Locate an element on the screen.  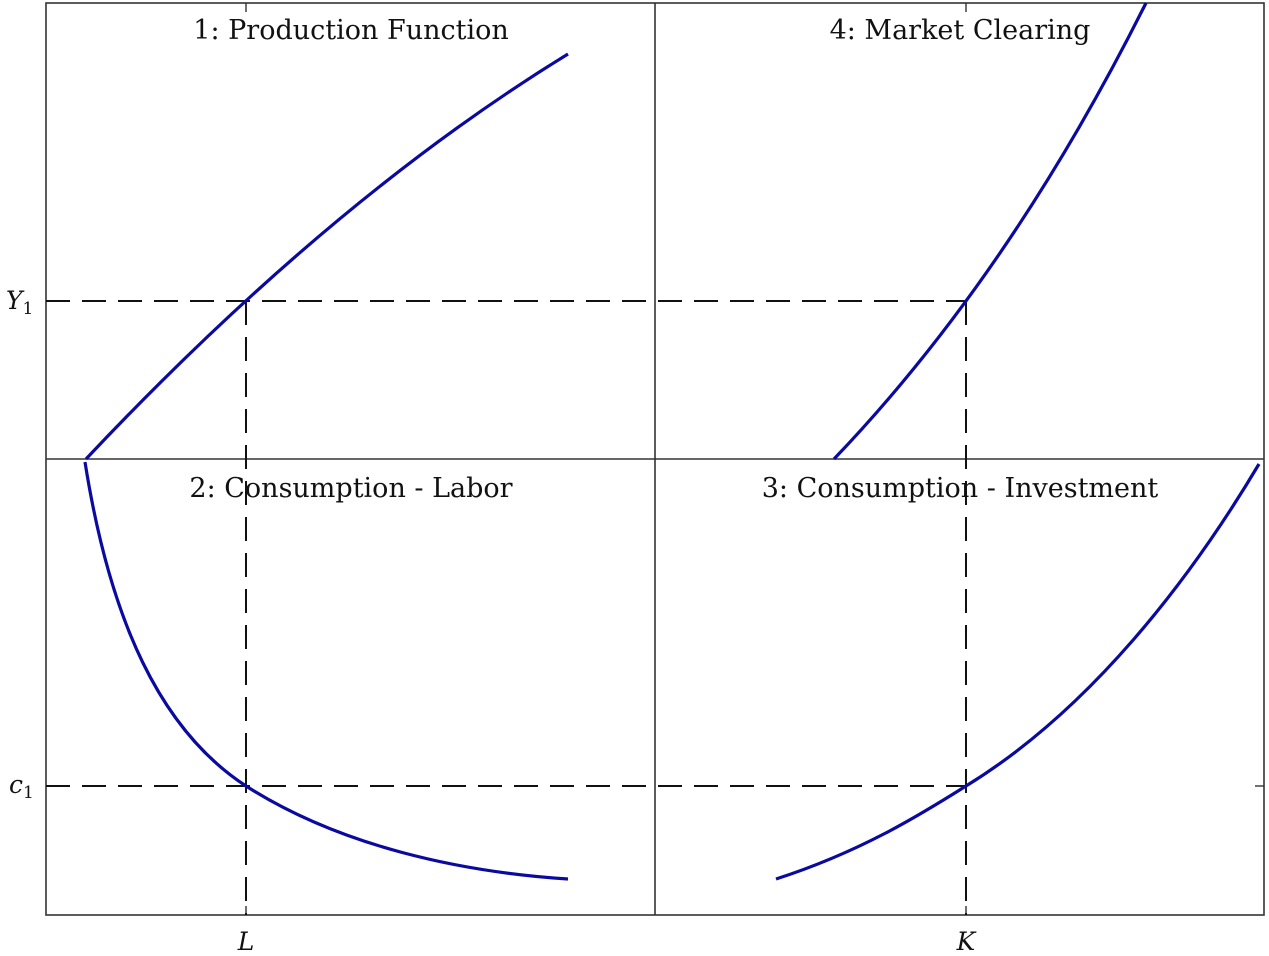
axis-label-c1-main: c is located at coordinates (16, 784).